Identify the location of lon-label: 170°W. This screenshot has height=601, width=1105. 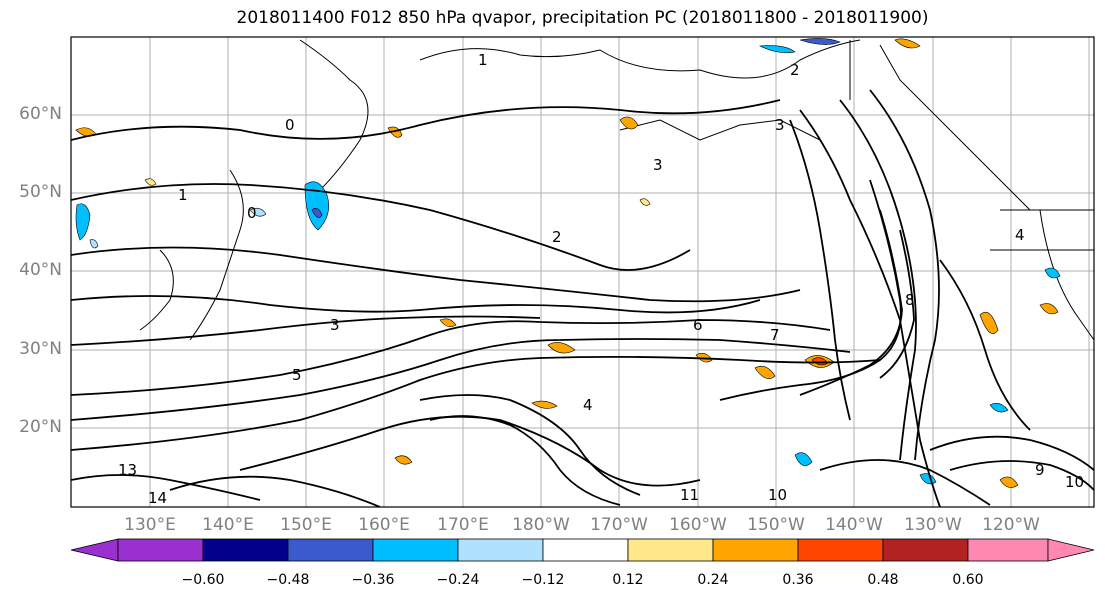
(619, 525).